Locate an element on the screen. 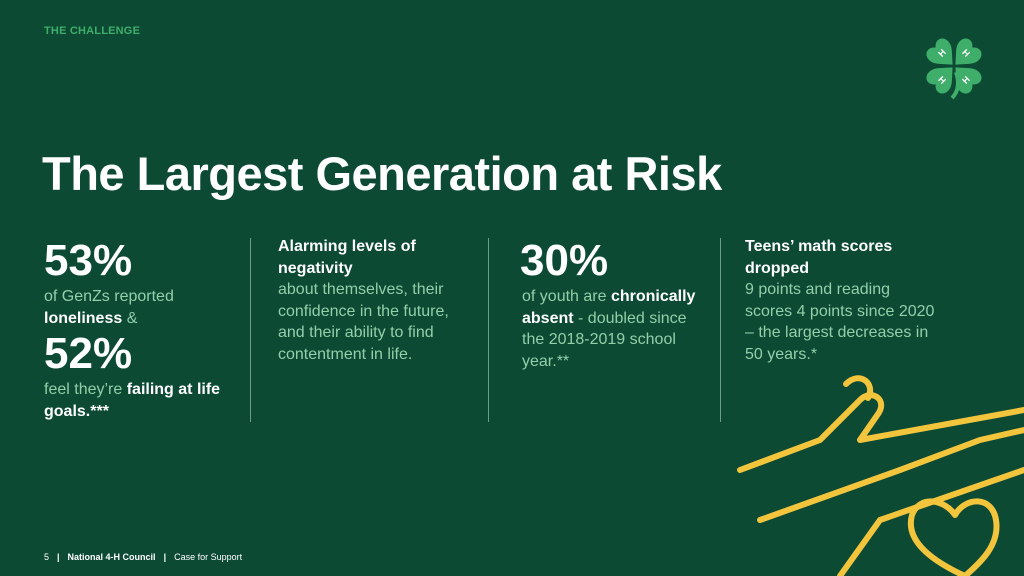 The width and height of the screenshot is (1024, 576). eyebrow: THE CHALLENGE is located at coordinates (92, 31).